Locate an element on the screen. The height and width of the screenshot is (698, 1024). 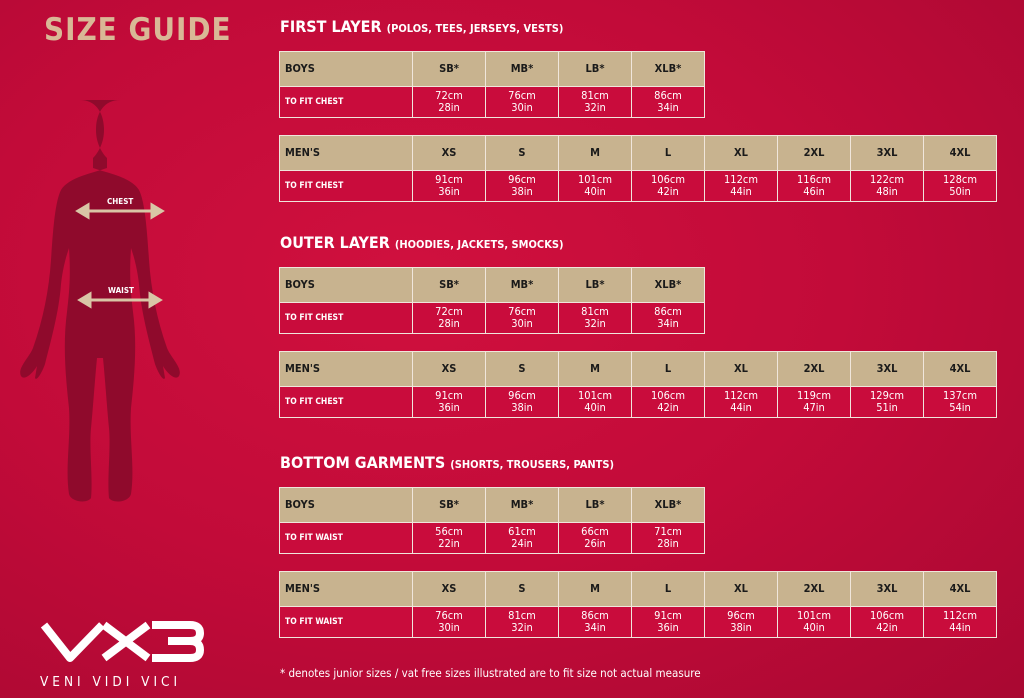
in-value: 54in is located at coordinates (960, 407).